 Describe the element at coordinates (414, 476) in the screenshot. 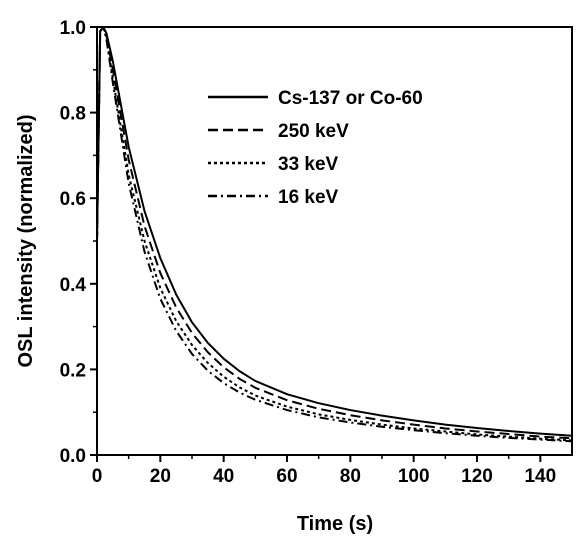

I see `x-tick-label: 100` at that location.